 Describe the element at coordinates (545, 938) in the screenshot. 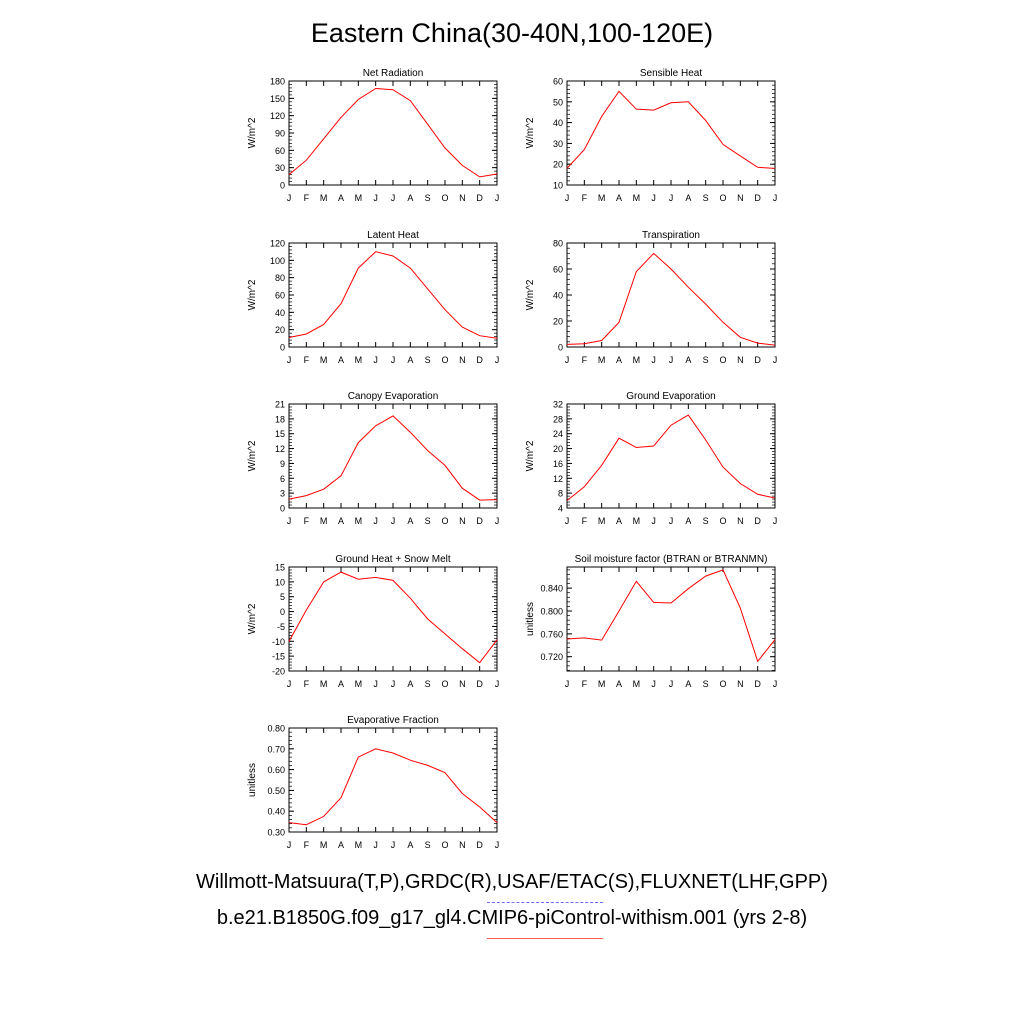

I see `legend-model-line` at that location.